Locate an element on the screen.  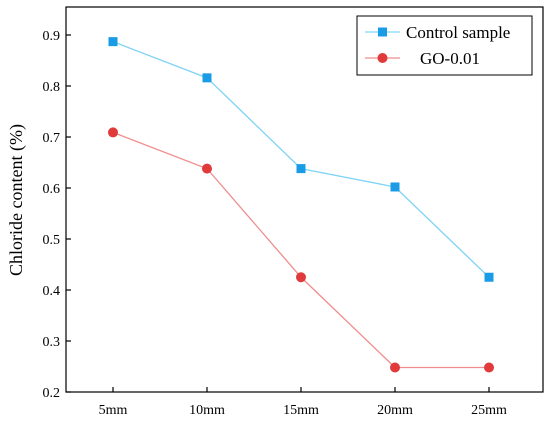
legend-box is located at coordinates (444, 45).